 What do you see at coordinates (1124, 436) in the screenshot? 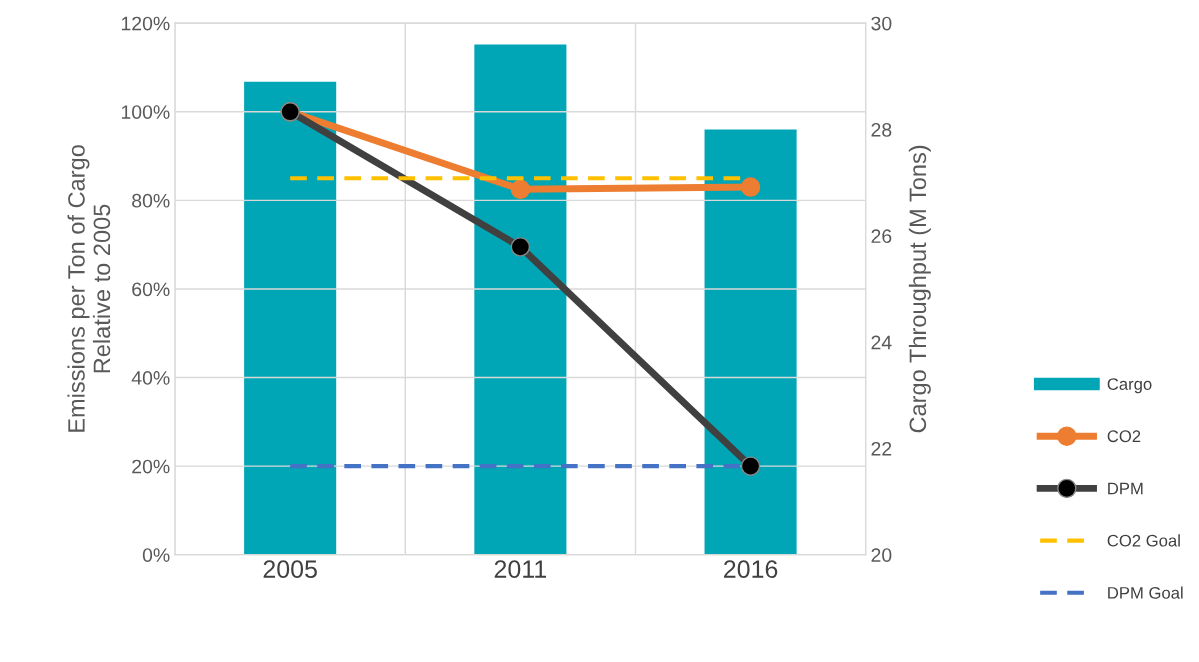
I see `legend-label: CO2` at bounding box center [1124, 436].